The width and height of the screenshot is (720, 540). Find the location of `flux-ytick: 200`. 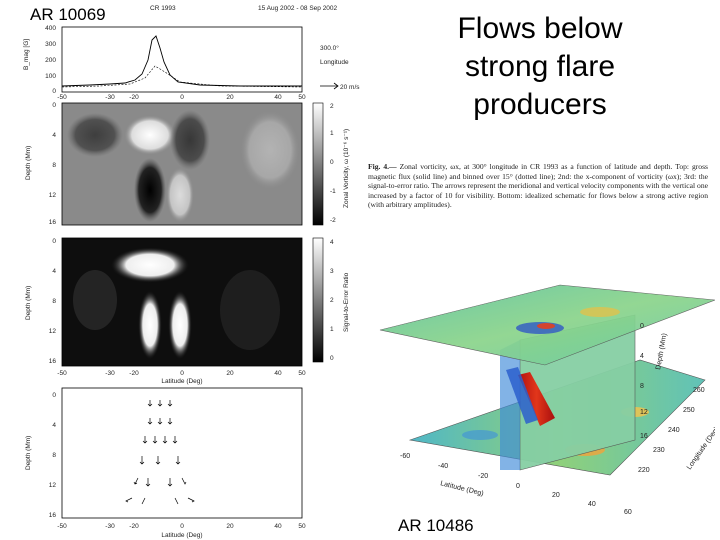

flux-ytick: 200 is located at coordinates (50, 60).